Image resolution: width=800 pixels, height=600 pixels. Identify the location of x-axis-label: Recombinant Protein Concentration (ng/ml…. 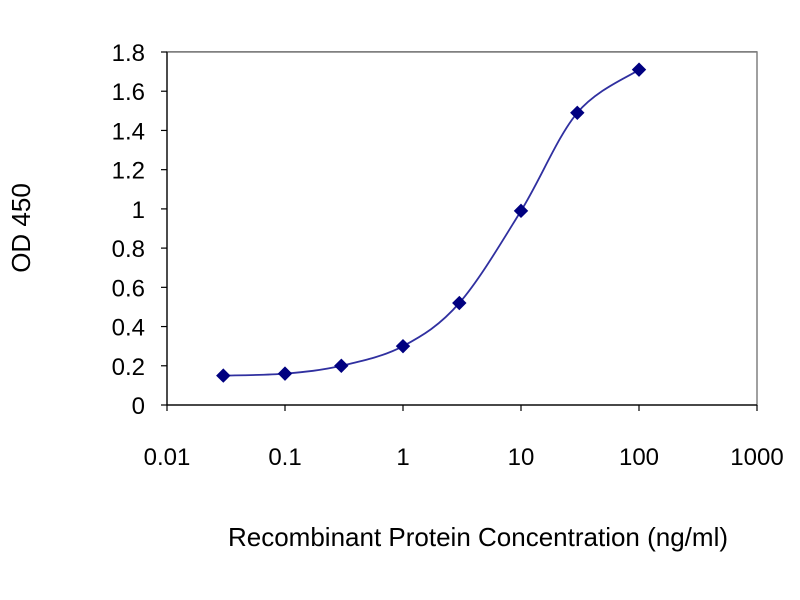
(478, 537).